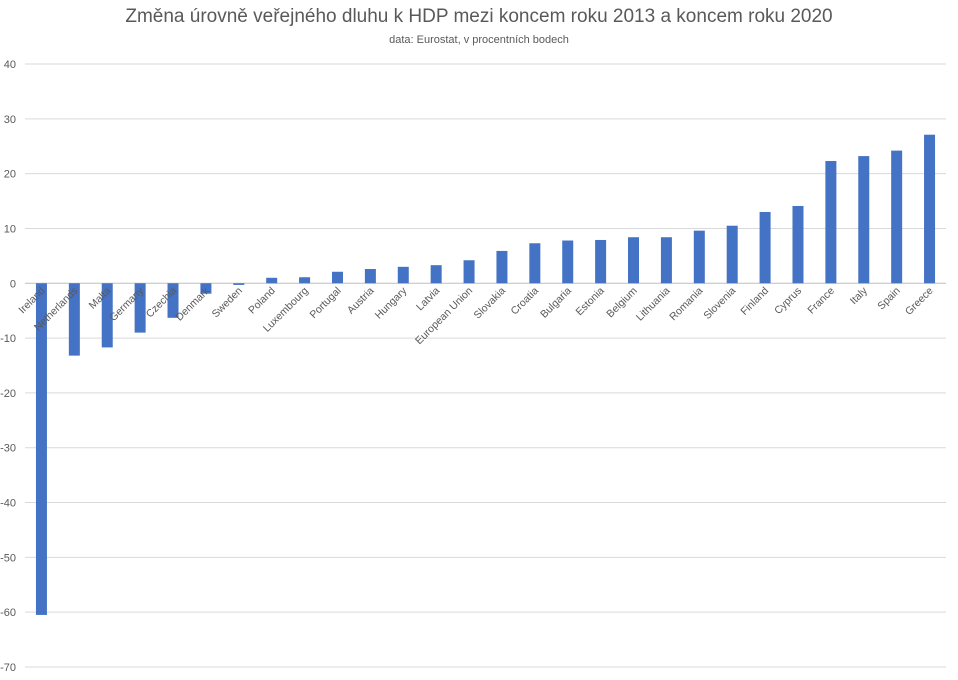  What do you see at coordinates (325, 303) in the screenshot?
I see `category-label: Portugal` at bounding box center [325, 303].